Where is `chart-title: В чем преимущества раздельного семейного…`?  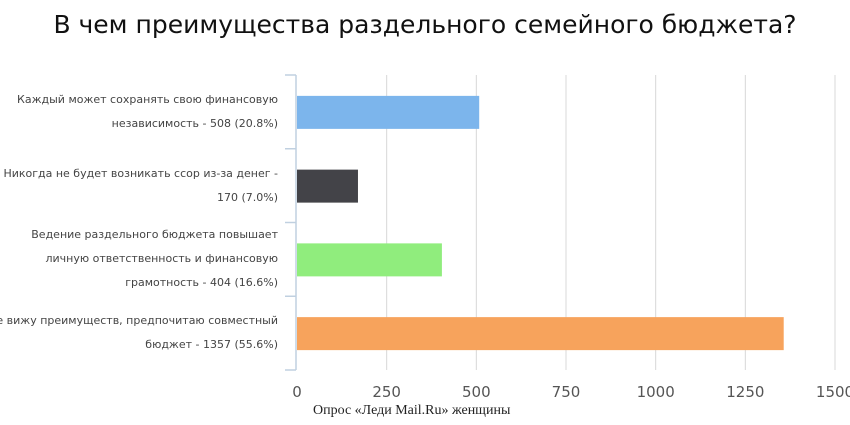
chart-title: В чем преимущества раздельного семейного… is located at coordinates (425, 24).